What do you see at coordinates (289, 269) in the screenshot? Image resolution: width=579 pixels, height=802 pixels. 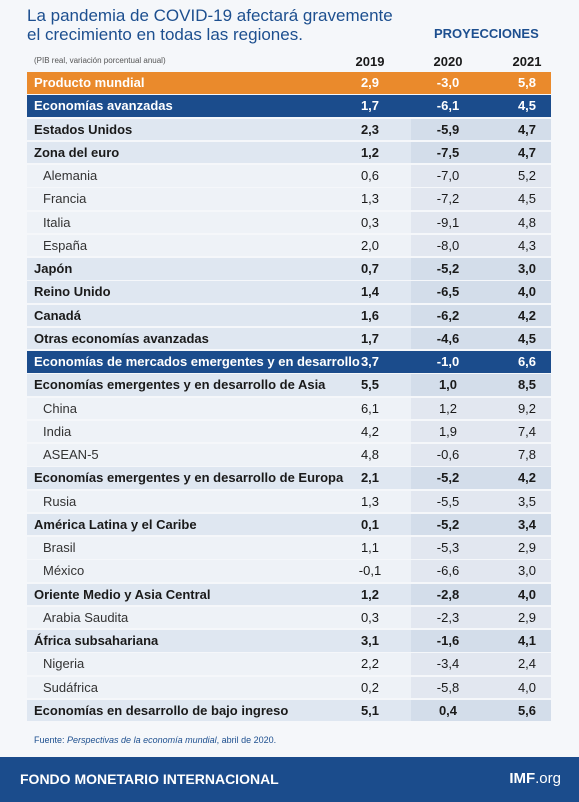 I see `table-row: Japón 0,7 -5,2 3,0` at bounding box center [289, 269].